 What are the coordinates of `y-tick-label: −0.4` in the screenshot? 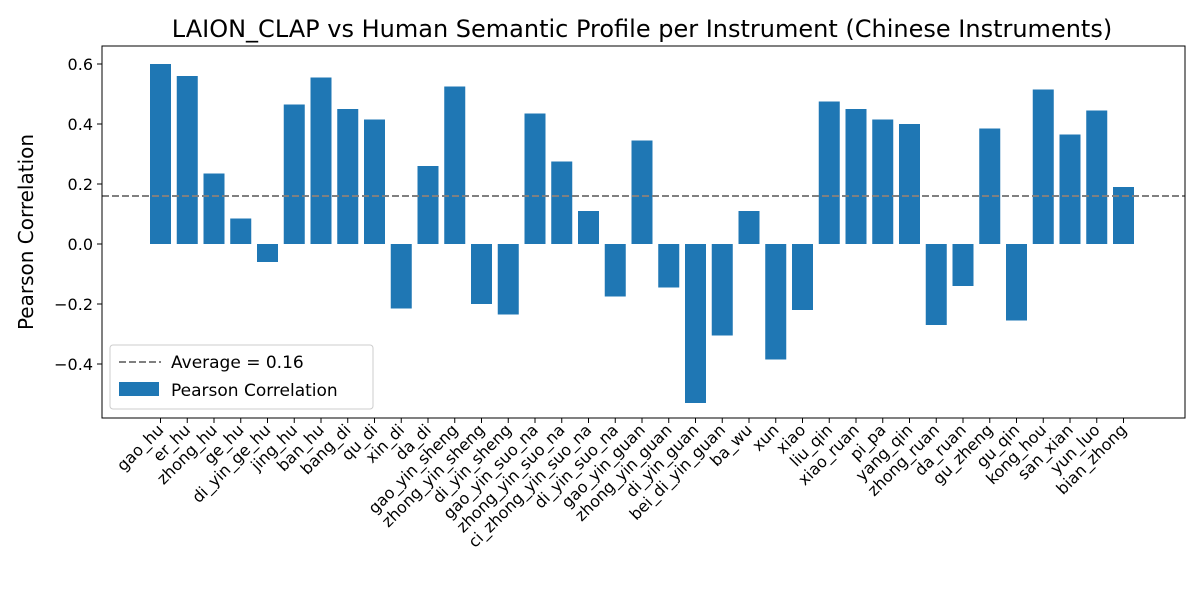 It's located at (73, 364).